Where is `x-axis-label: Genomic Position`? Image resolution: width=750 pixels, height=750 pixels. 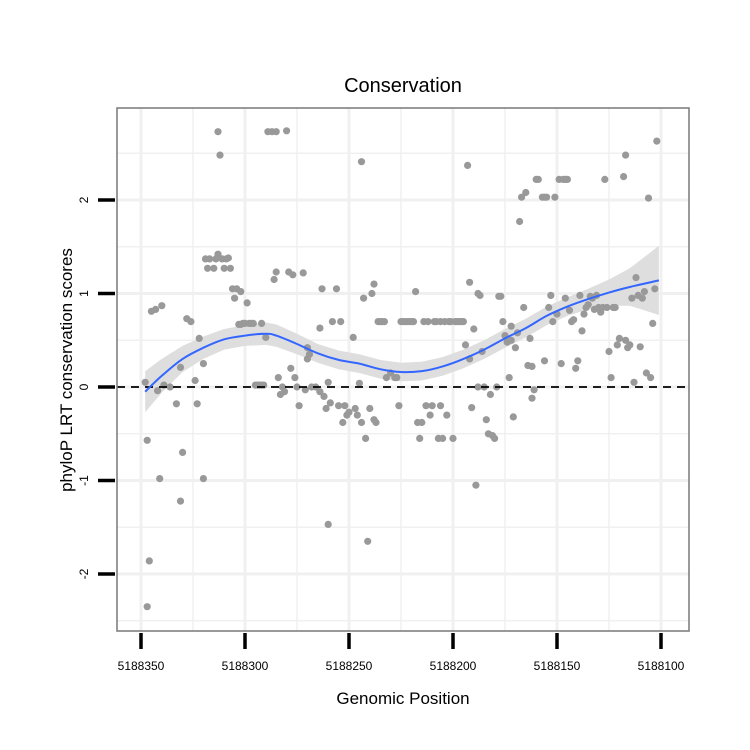
x-axis-label: Genomic Position is located at coordinates (402, 698).